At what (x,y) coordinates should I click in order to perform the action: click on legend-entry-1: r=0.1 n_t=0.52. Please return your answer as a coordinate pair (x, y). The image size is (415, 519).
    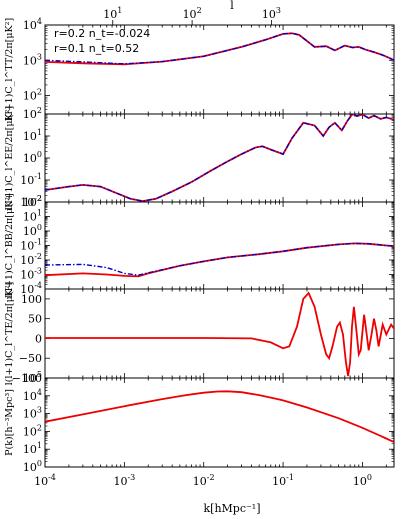
    Looking at the image, I should click on (96, 48).